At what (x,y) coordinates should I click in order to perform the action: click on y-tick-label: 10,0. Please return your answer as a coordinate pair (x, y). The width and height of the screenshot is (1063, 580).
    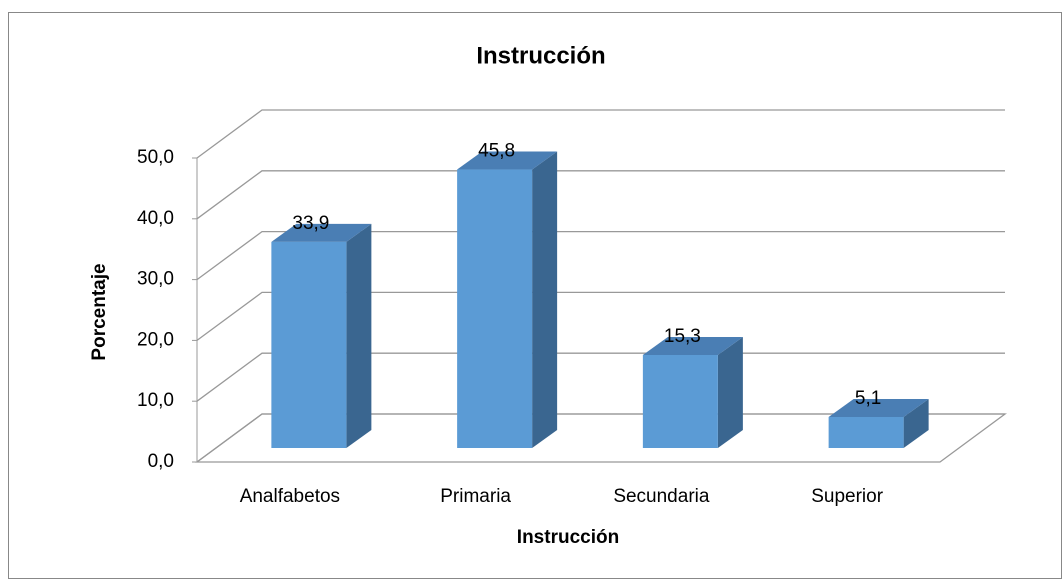
    Looking at the image, I should click on (155, 400).